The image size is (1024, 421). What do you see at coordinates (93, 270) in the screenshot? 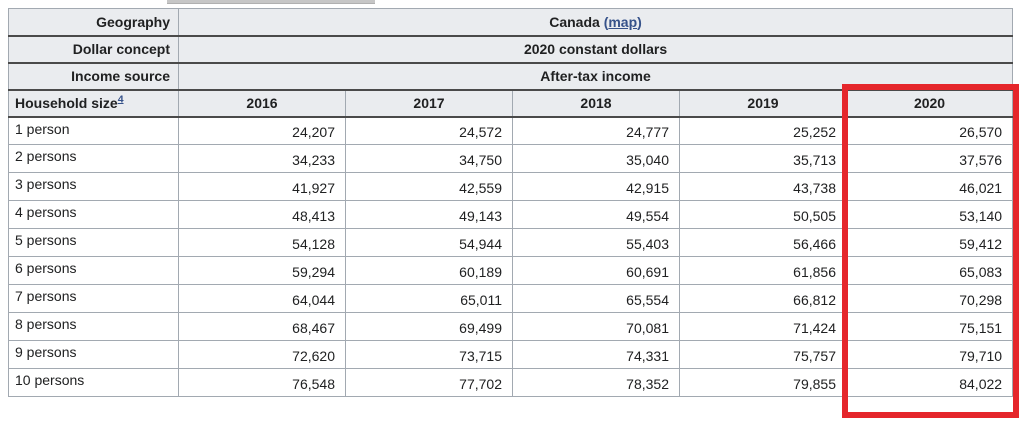
I see `row-label: 6 persons` at bounding box center [93, 270].